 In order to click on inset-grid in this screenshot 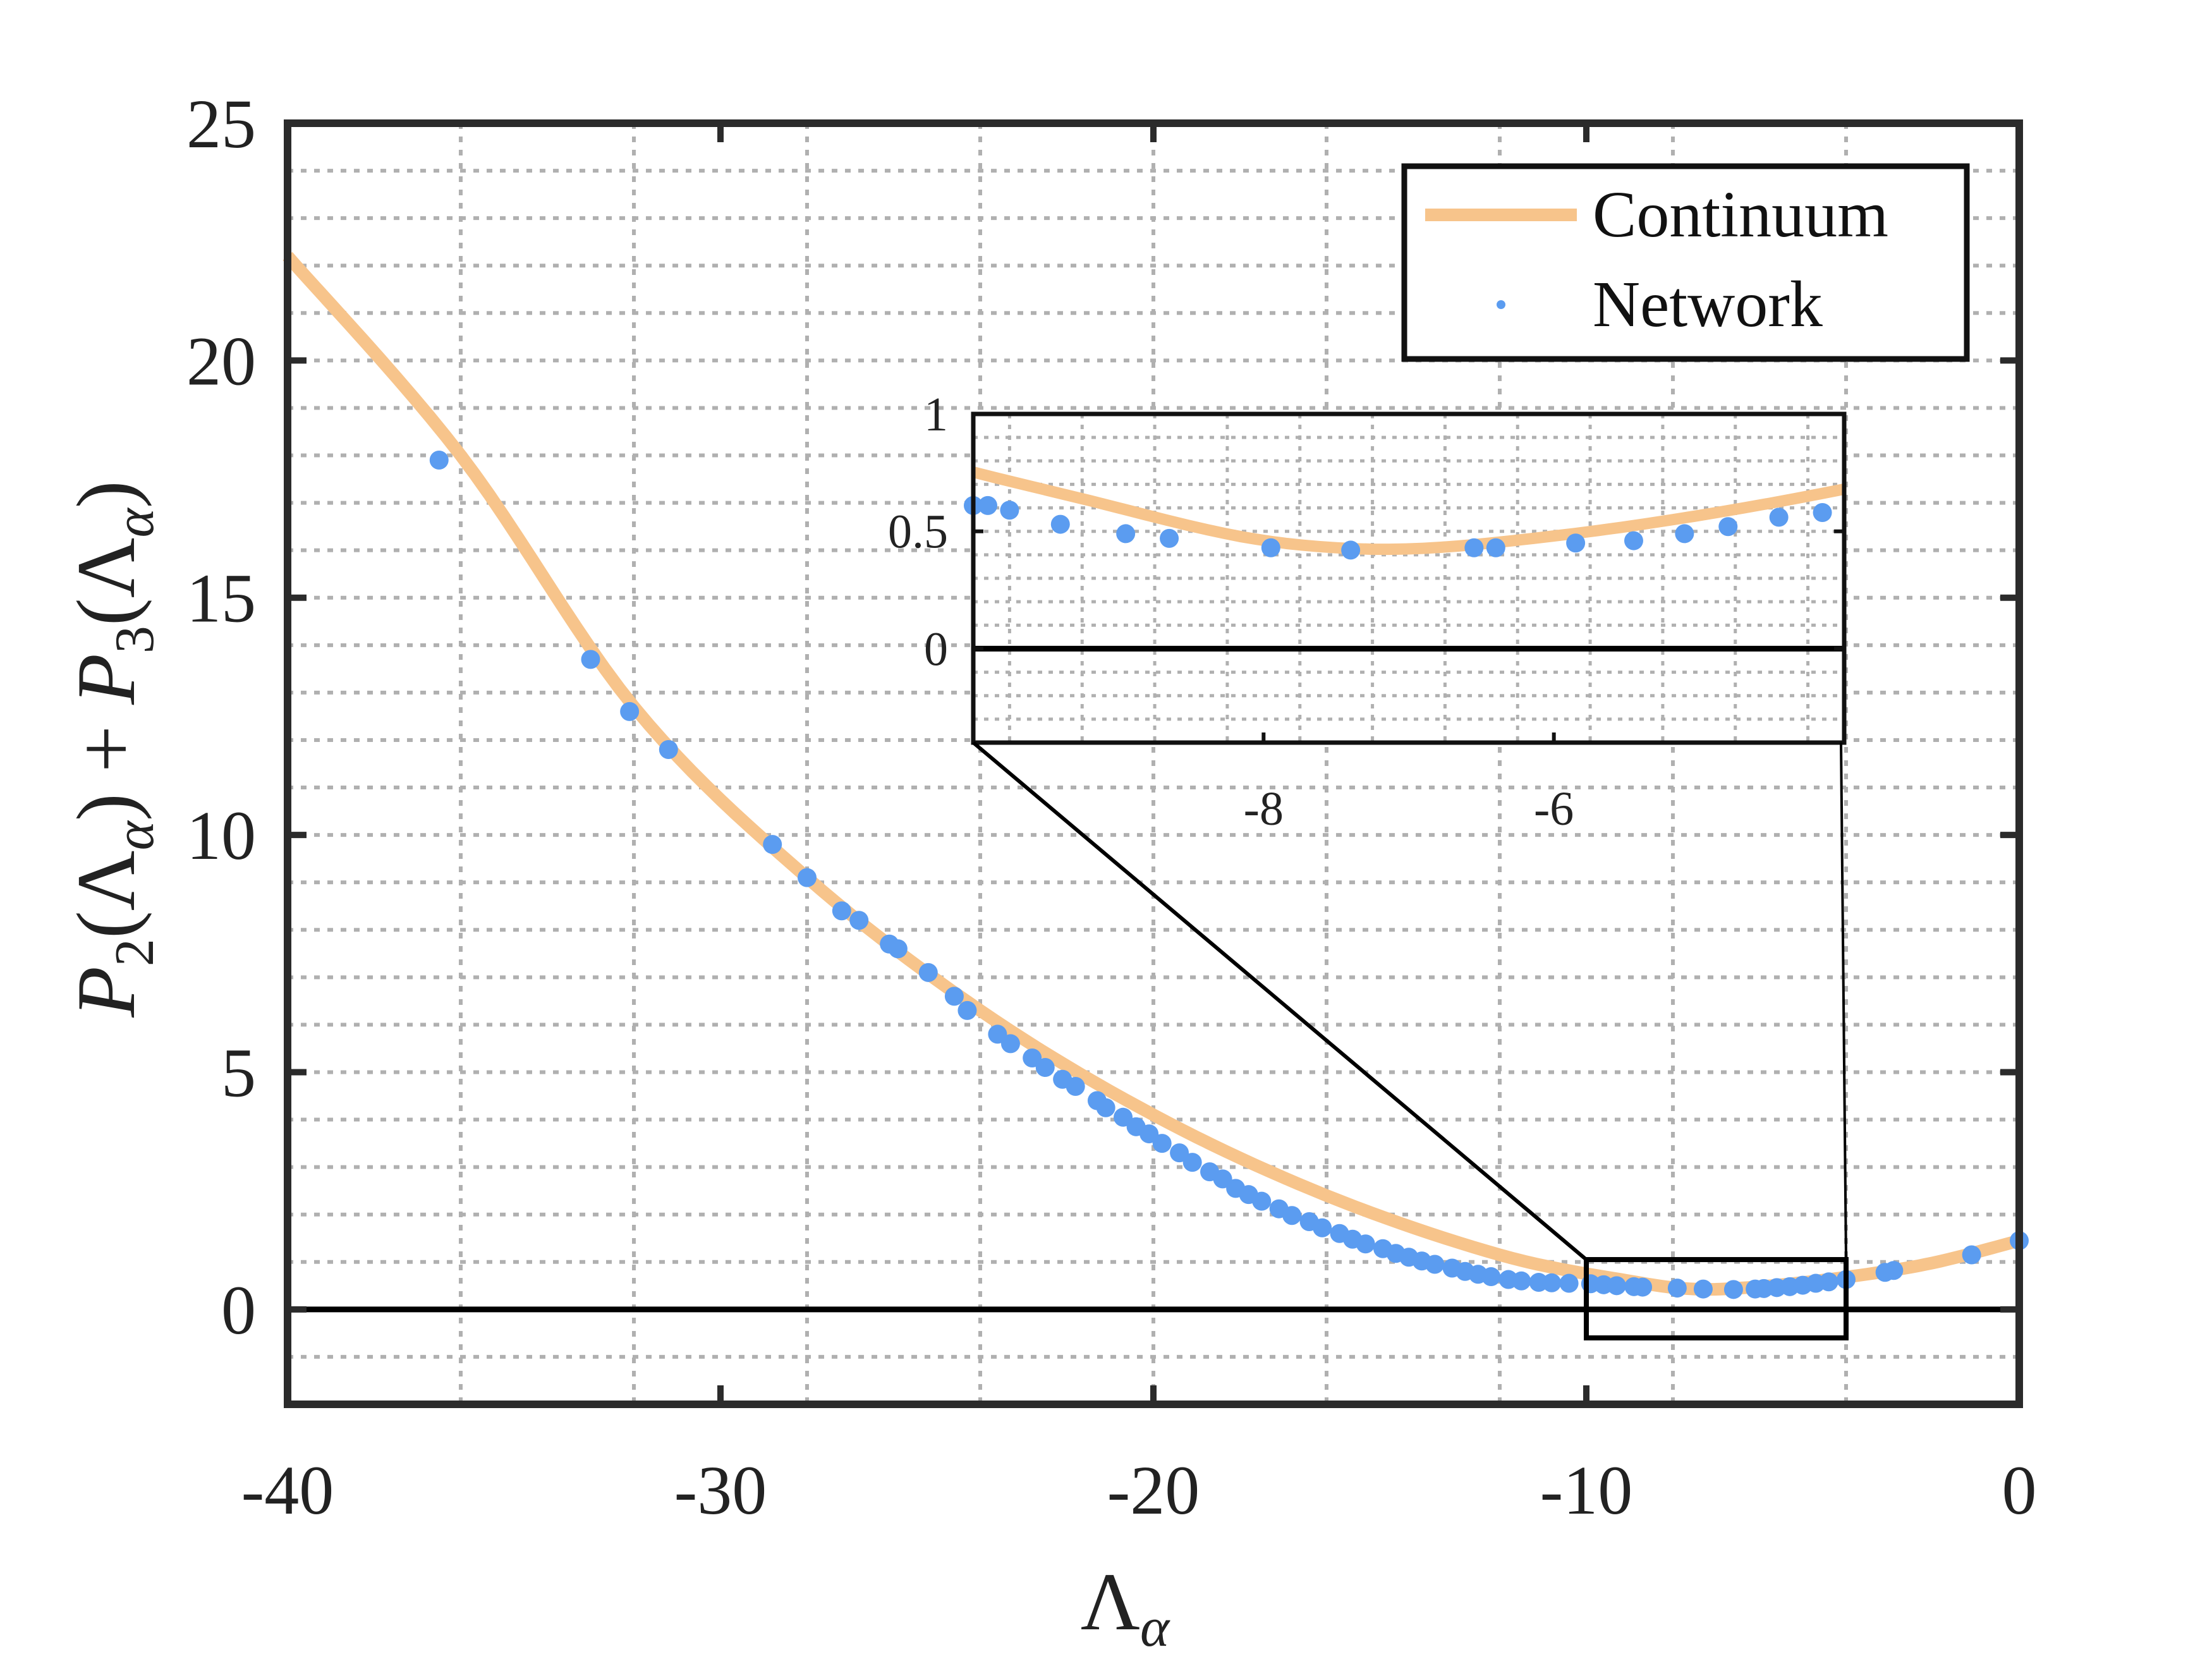, I will do `click(1409, 577)`.